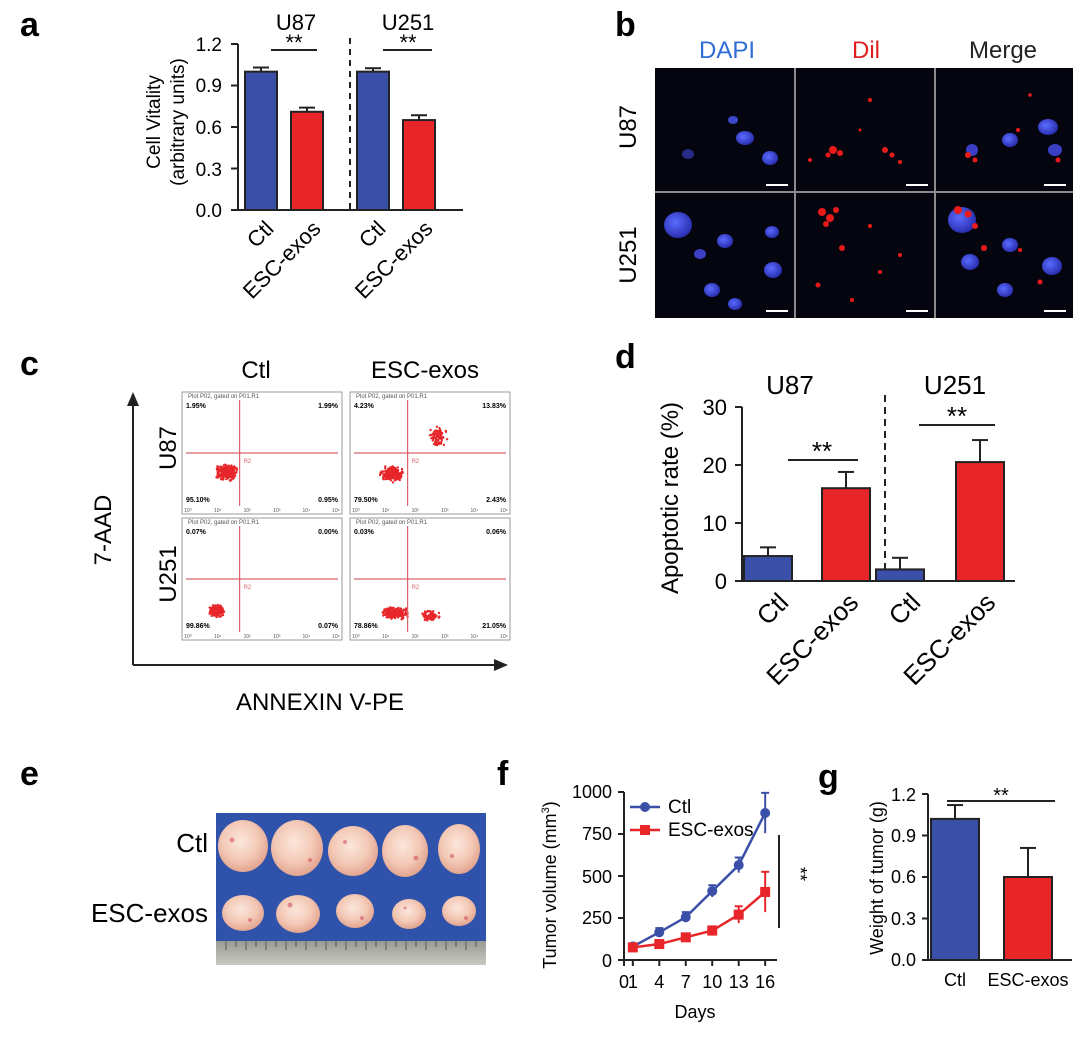  What do you see at coordinates (475, 637) in the screenshot?
I see `flow-plot-axis-tick-3-4: 10⁴` at bounding box center [475, 637].